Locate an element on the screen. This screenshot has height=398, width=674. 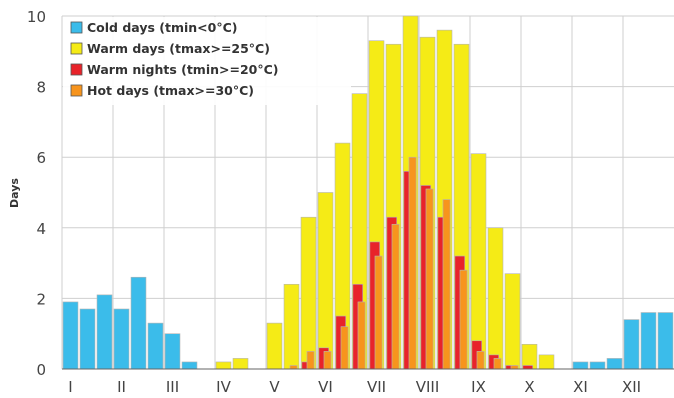
legend-label: Warm days (tmax>=25°C) is located at coordinates (178, 48).